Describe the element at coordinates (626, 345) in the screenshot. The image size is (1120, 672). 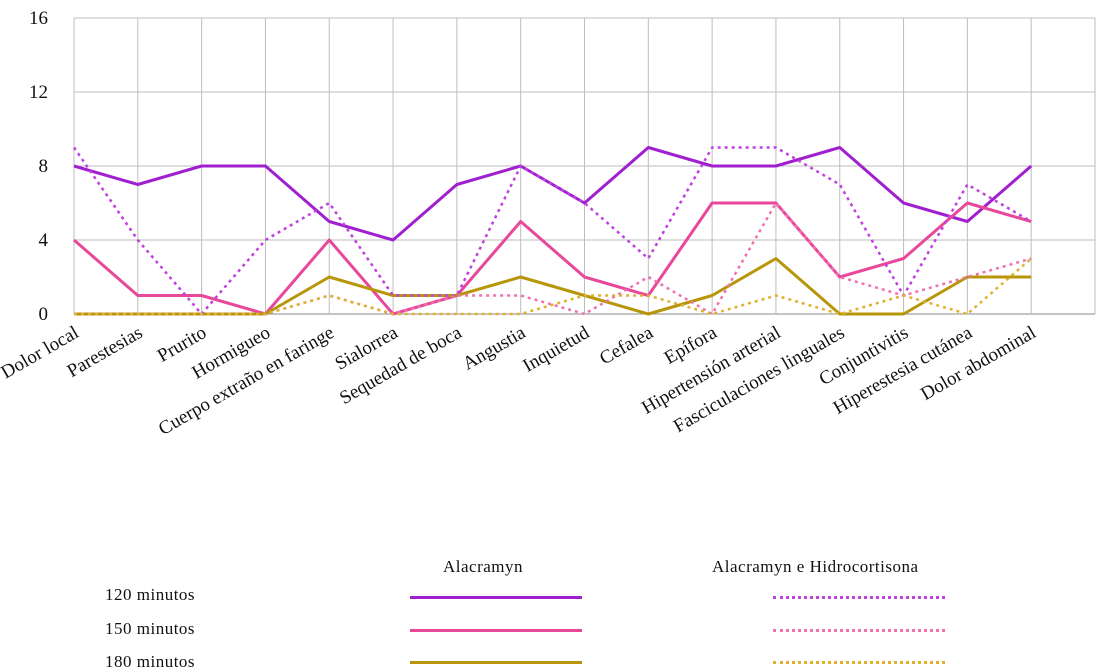
I see `x-tick-label: Cefalea` at that location.